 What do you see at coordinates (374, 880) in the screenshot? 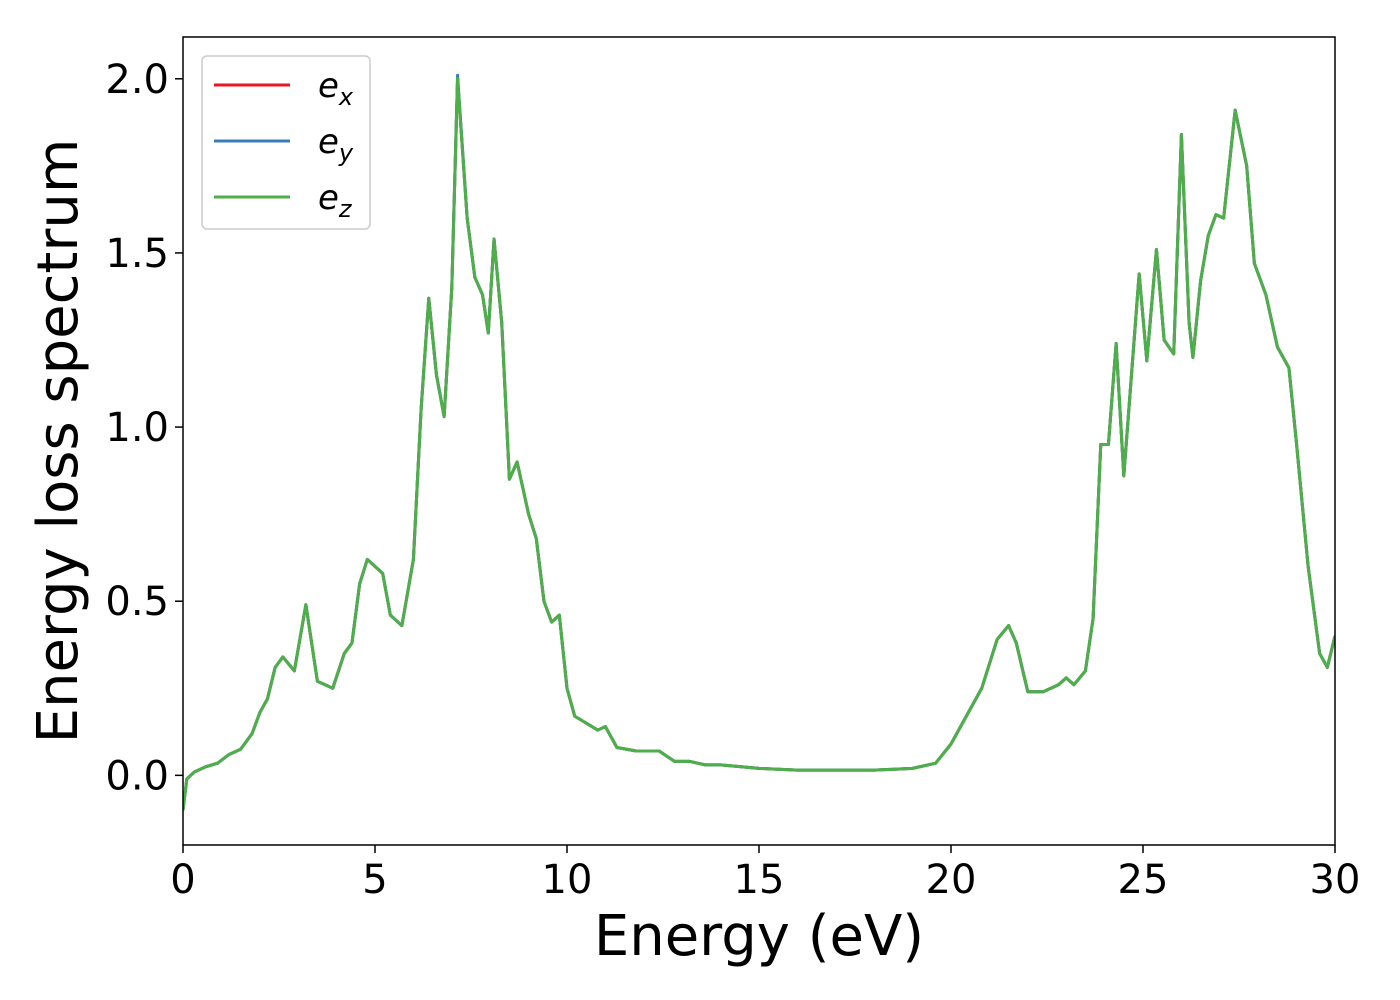
I see `x-tick-label: 5` at bounding box center [374, 880].